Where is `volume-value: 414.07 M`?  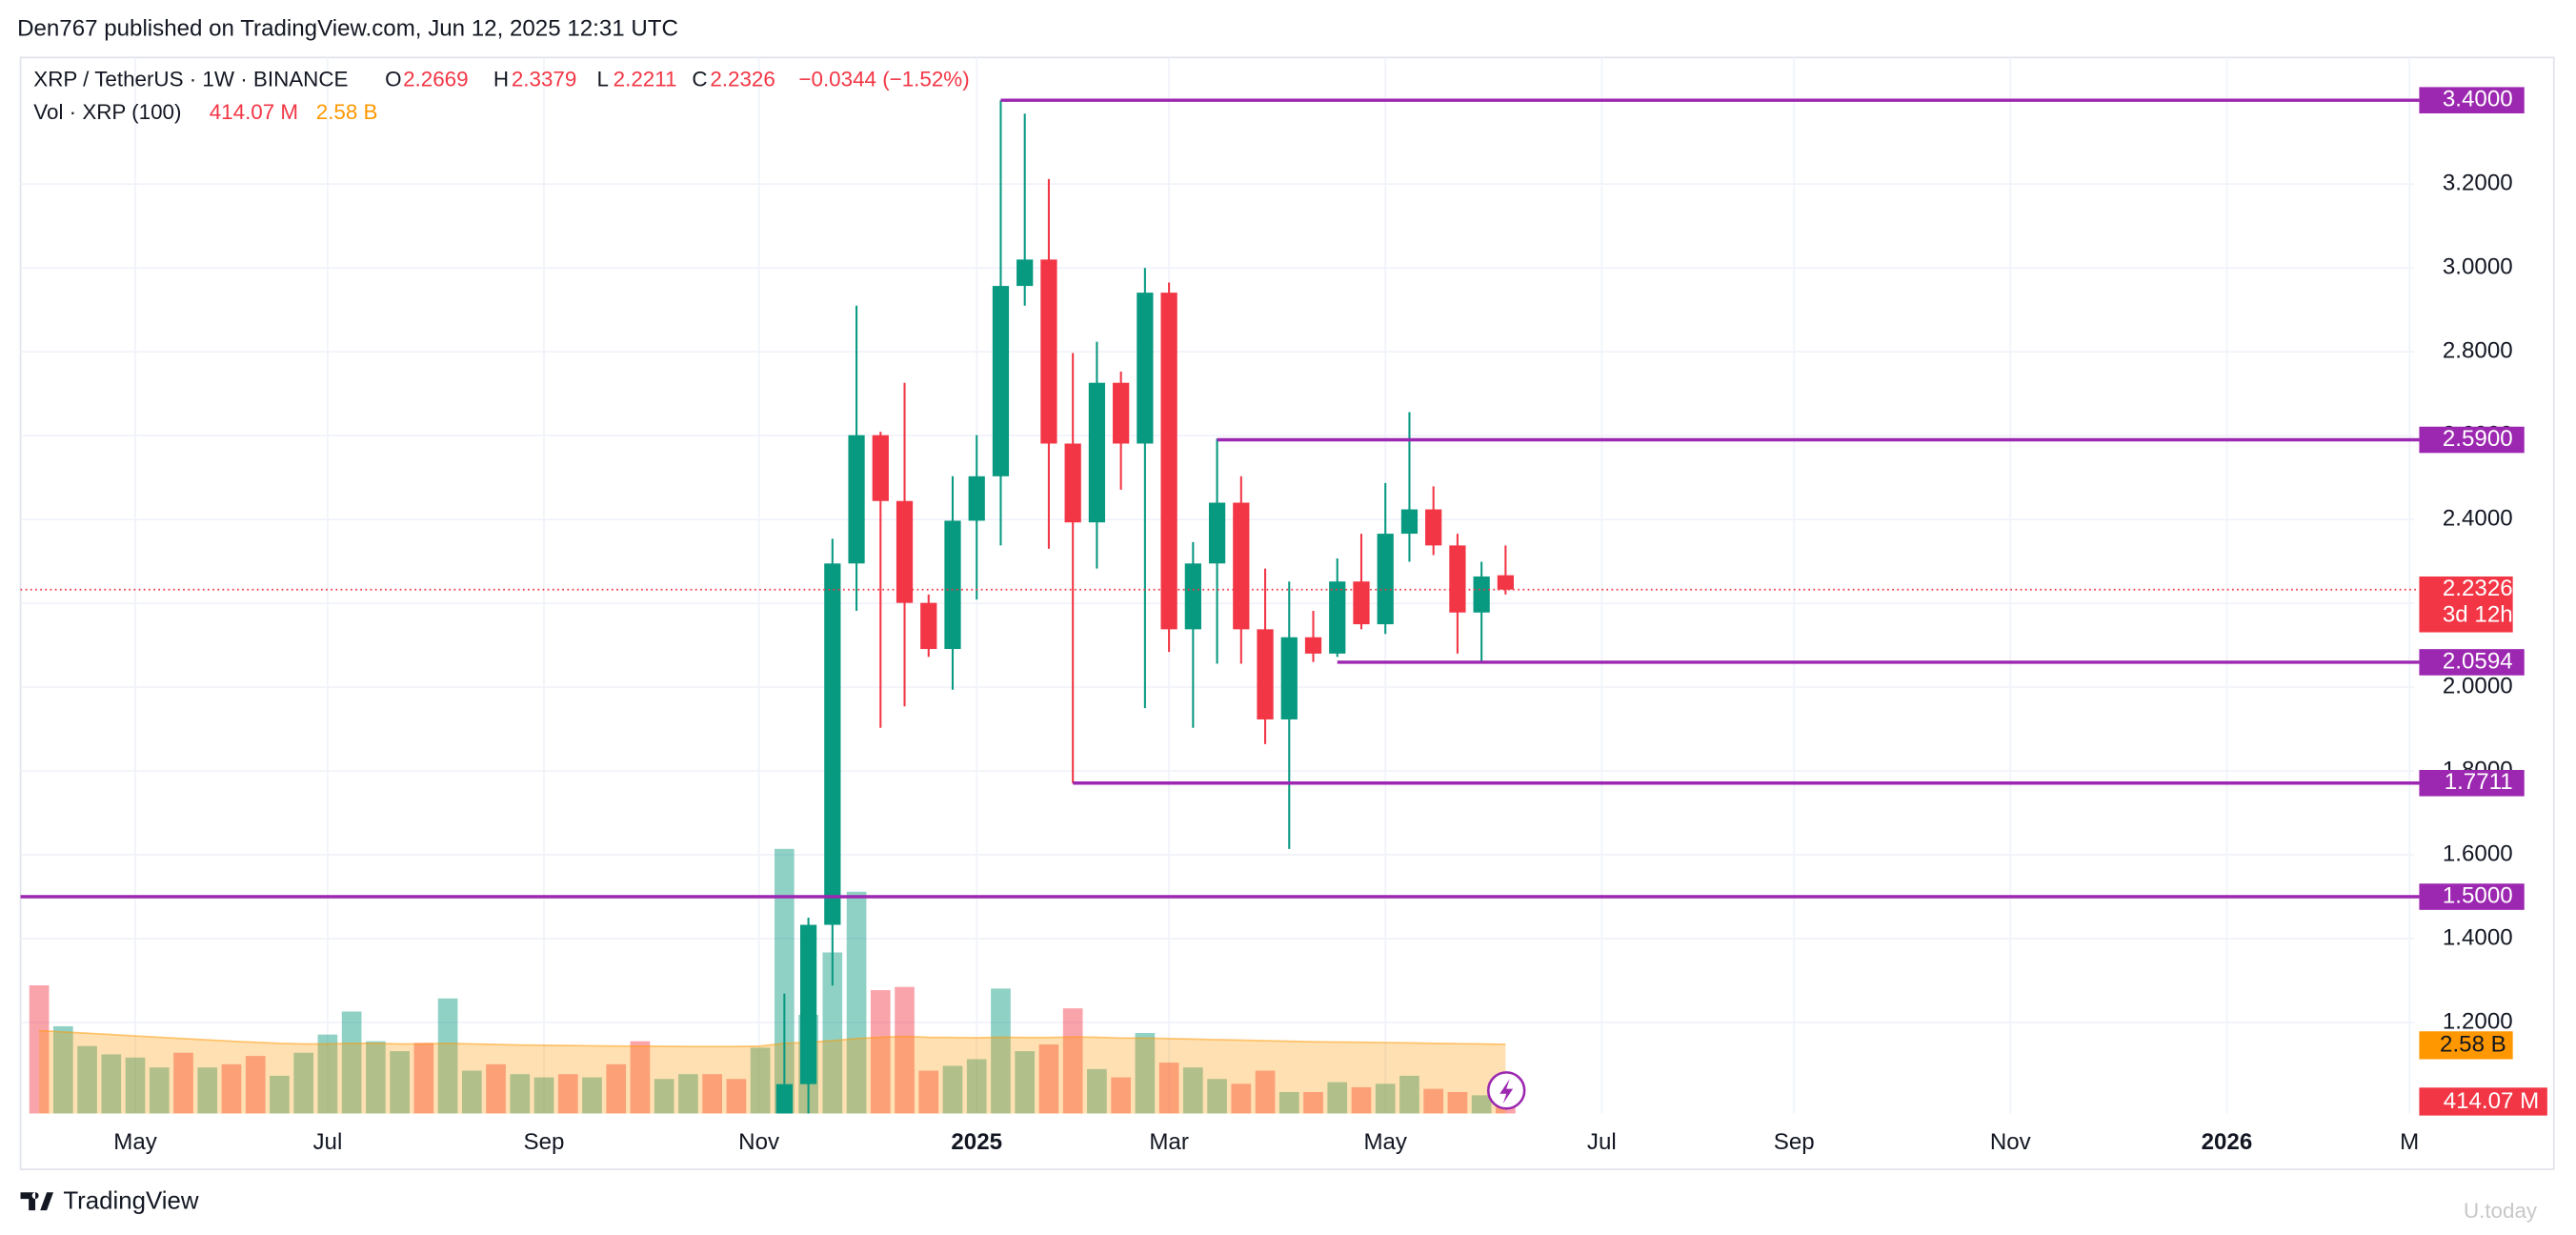
volume-value: 414.07 M is located at coordinates (254, 112).